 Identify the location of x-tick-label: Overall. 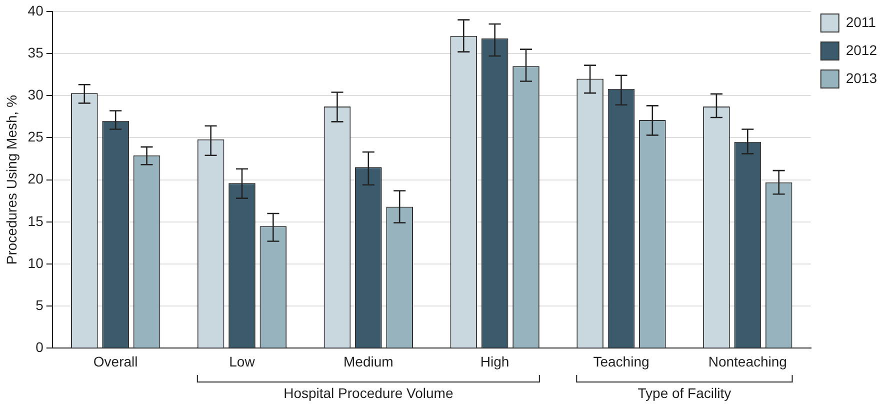
(115, 361).